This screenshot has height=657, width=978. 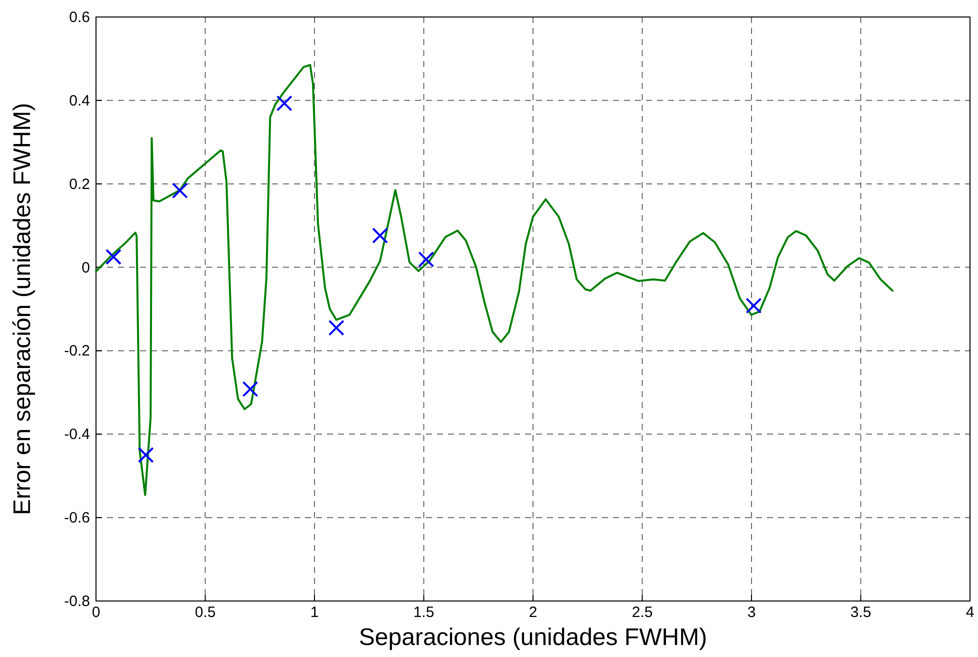 I want to click on y-axis-title: Error en separación (unidades FWHM), so click(x=22, y=309).